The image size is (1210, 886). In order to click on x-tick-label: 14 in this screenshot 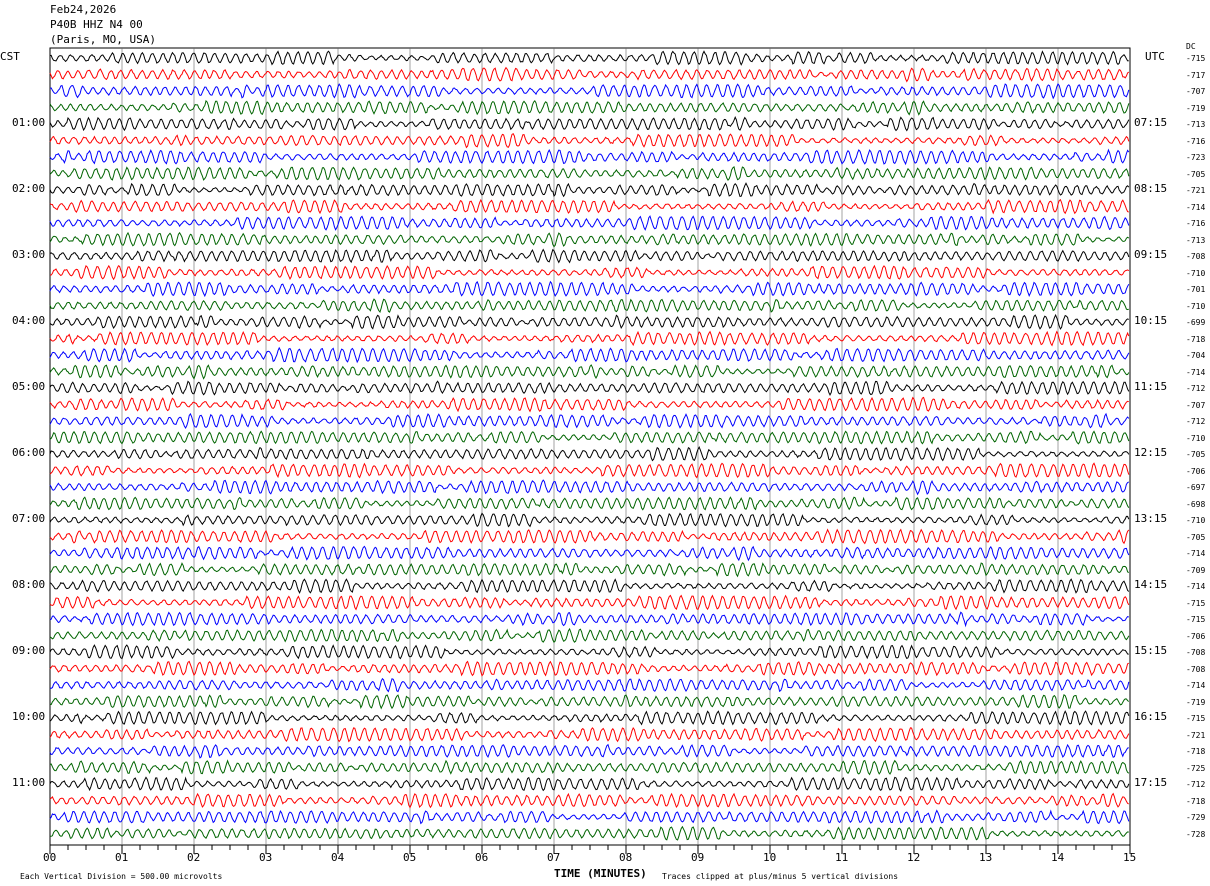, I will do `click(1058, 857)`.